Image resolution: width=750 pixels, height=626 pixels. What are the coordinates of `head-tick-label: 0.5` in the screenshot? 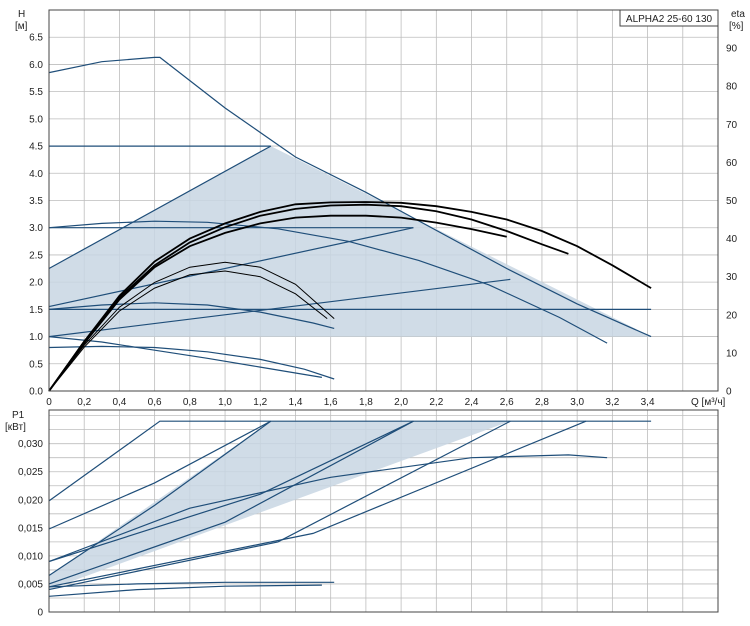 It's located at (36, 364).